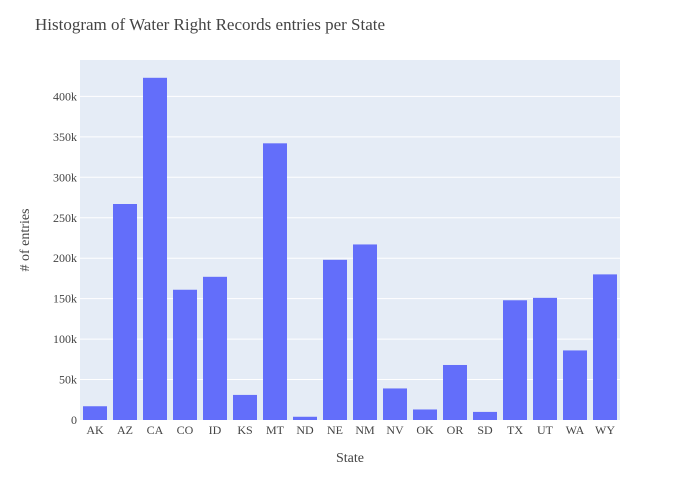 The width and height of the screenshot is (700, 500). I want to click on bar-id, so click(215, 348).